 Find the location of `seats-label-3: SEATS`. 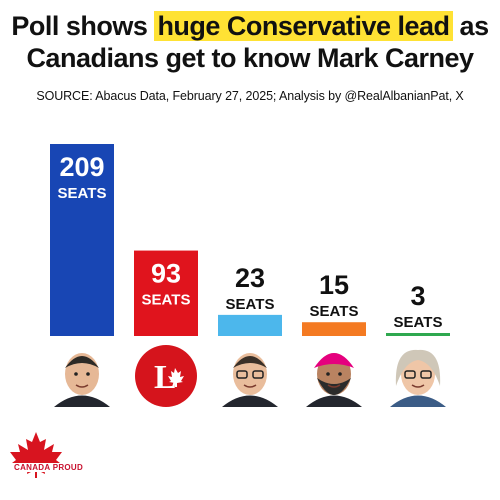

seats-label-3: SEATS is located at coordinates (334, 311).